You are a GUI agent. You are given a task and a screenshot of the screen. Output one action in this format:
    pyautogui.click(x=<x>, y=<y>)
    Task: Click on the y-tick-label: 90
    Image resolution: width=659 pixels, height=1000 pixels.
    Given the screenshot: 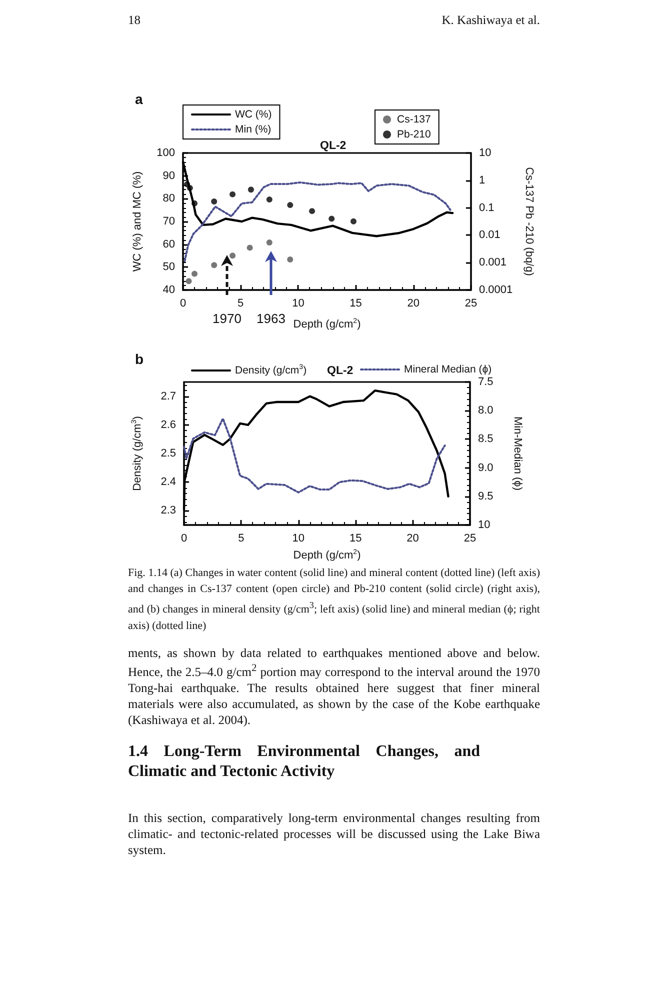 What is the action you would take?
    pyautogui.click(x=168, y=176)
    